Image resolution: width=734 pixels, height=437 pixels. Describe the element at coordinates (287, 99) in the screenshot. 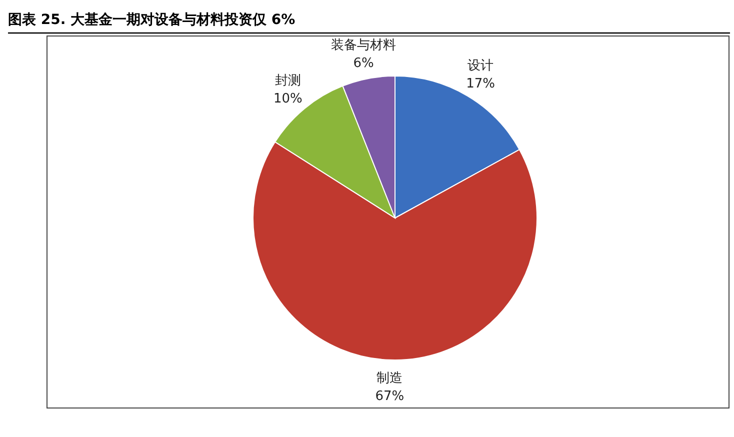

I see `data-label: 10%` at that location.